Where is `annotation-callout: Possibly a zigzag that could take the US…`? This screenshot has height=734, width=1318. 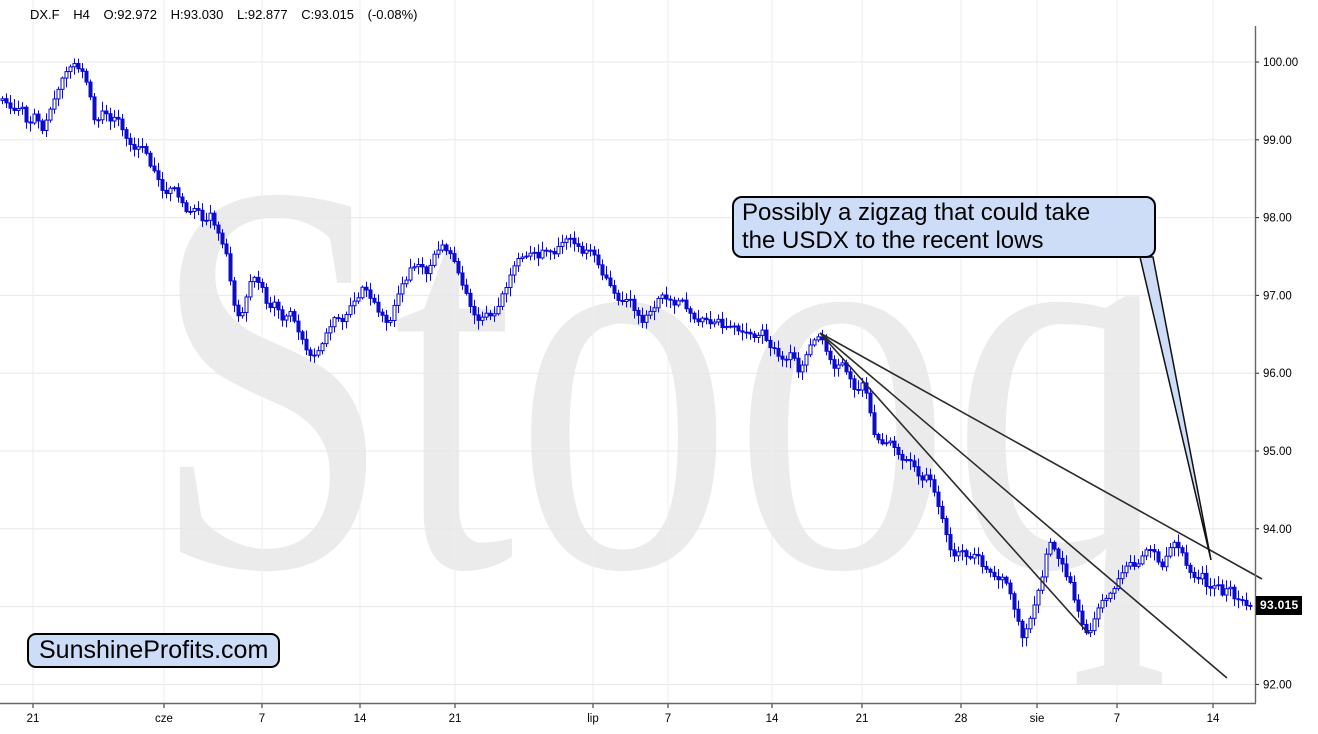
annotation-callout: Possibly a zigzag that could take the US… is located at coordinates (944, 227).